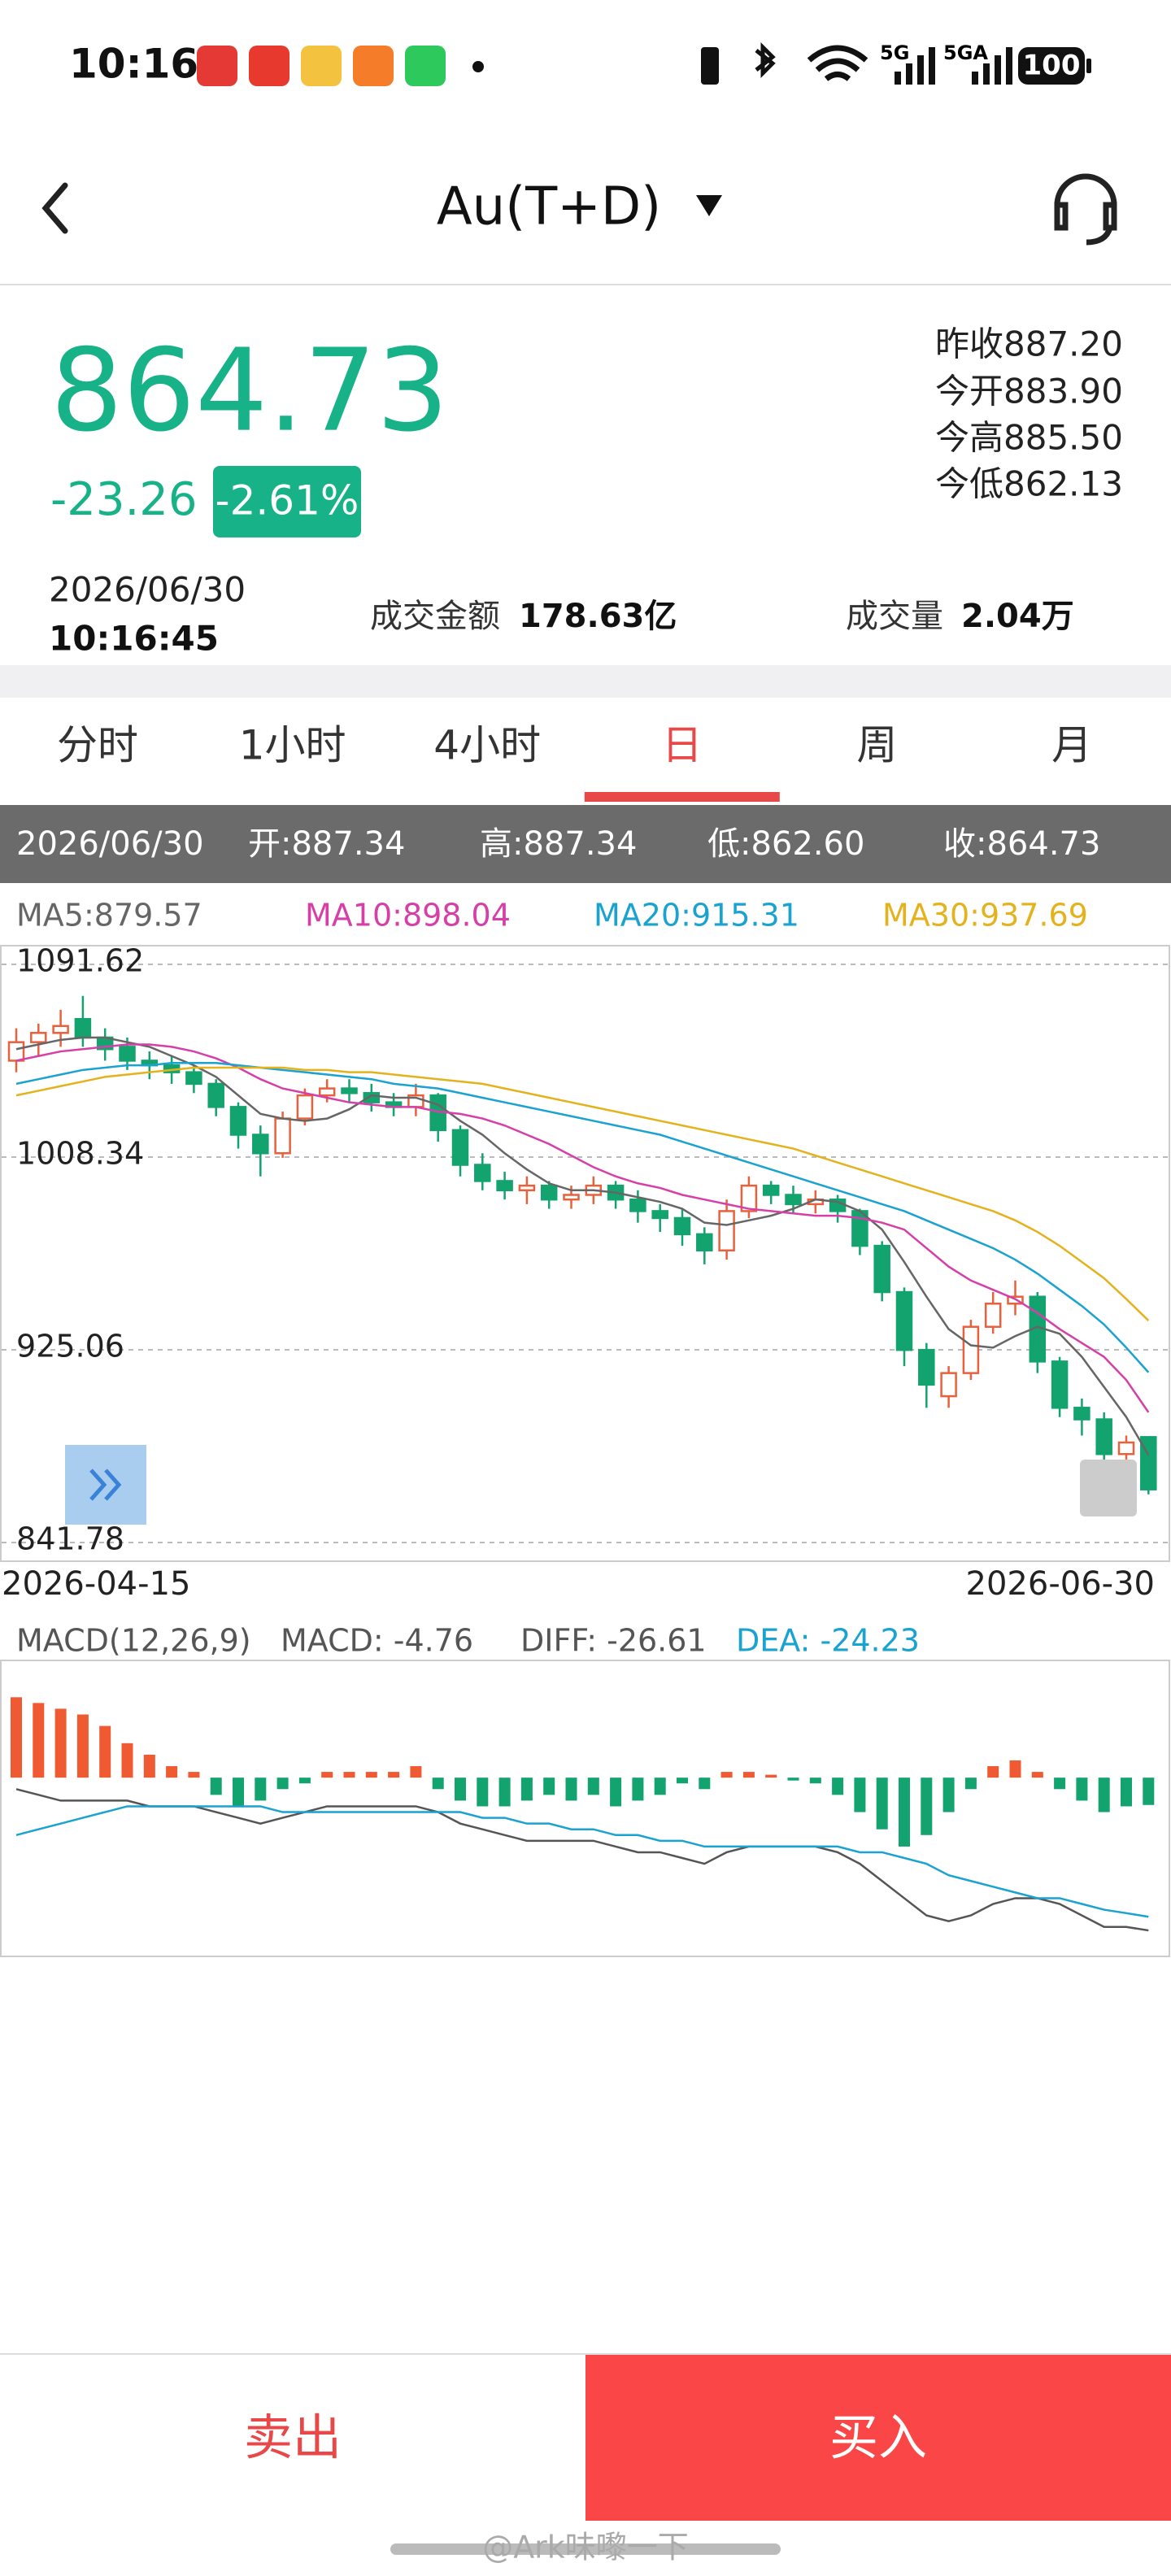  I want to click on tab: 日, so click(682, 746).